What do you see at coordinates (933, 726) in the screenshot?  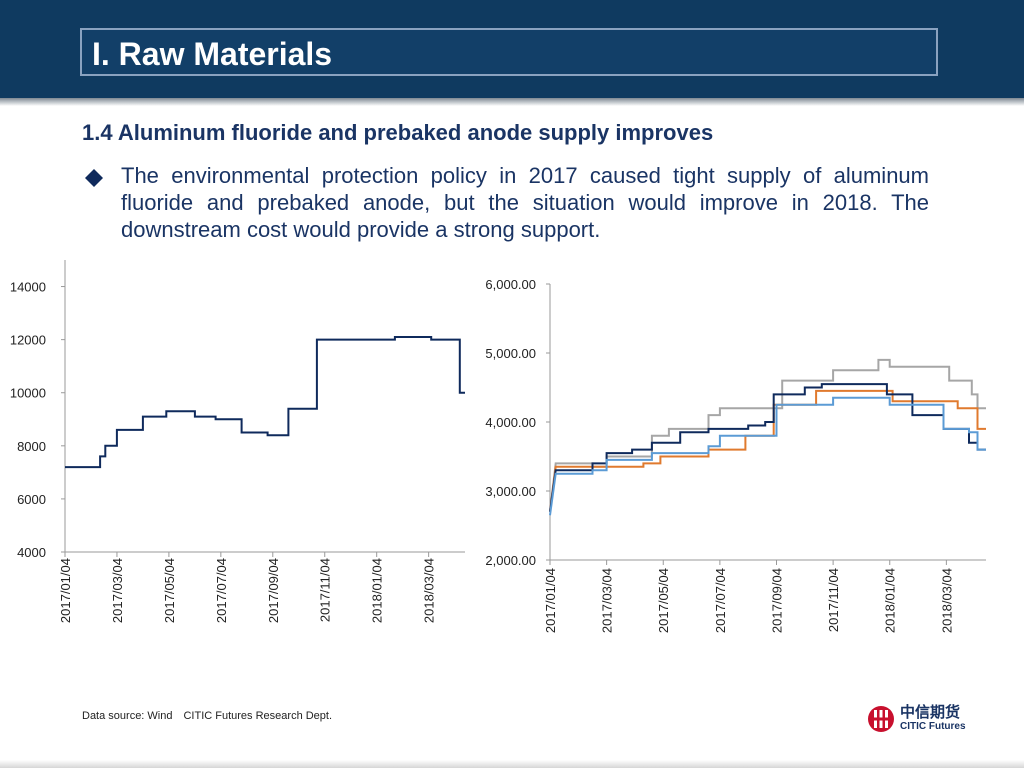 I see `logo-text-english: CITIC Futures` at bounding box center [933, 726].